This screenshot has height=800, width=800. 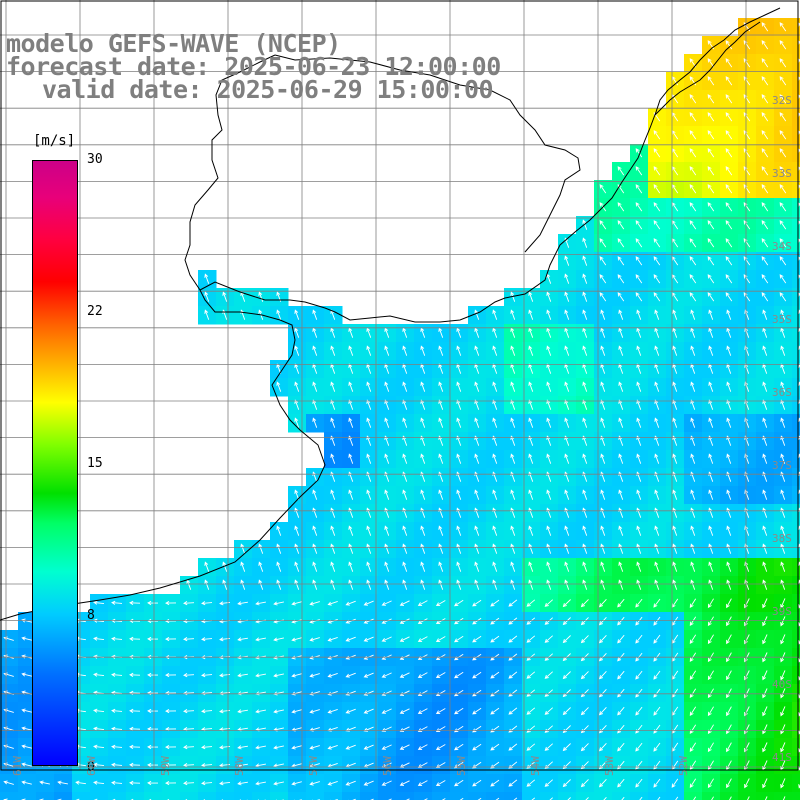 What do you see at coordinates (239, 766) in the screenshot?
I see `lon-label: 58W` at bounding box center [239, 766].